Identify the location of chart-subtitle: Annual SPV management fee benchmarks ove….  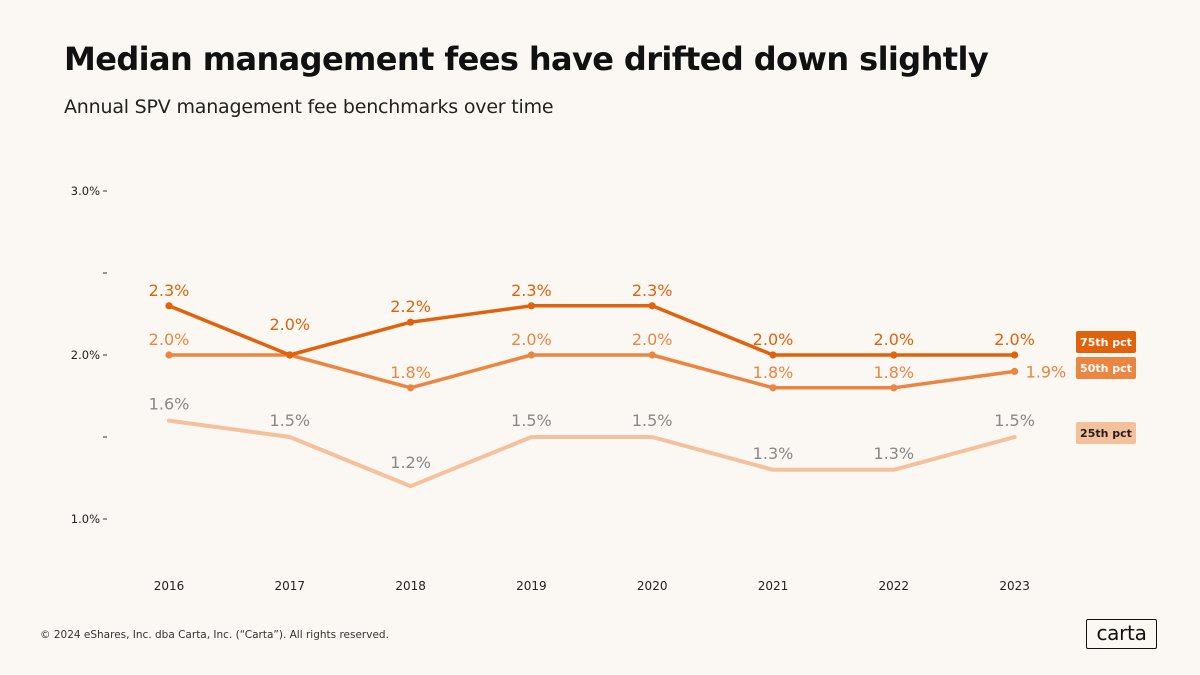
(309, 107).